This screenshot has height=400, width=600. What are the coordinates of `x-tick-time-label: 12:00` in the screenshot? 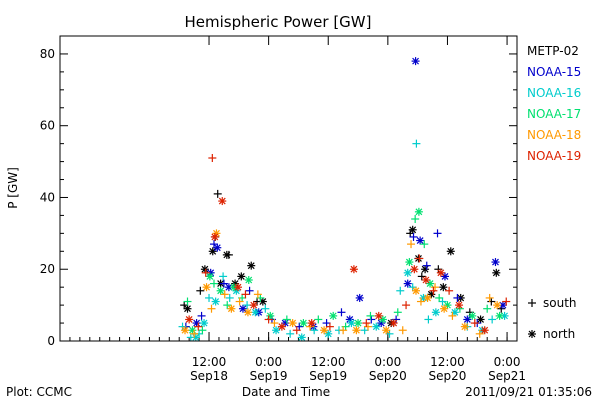 It's located at (447, 362).